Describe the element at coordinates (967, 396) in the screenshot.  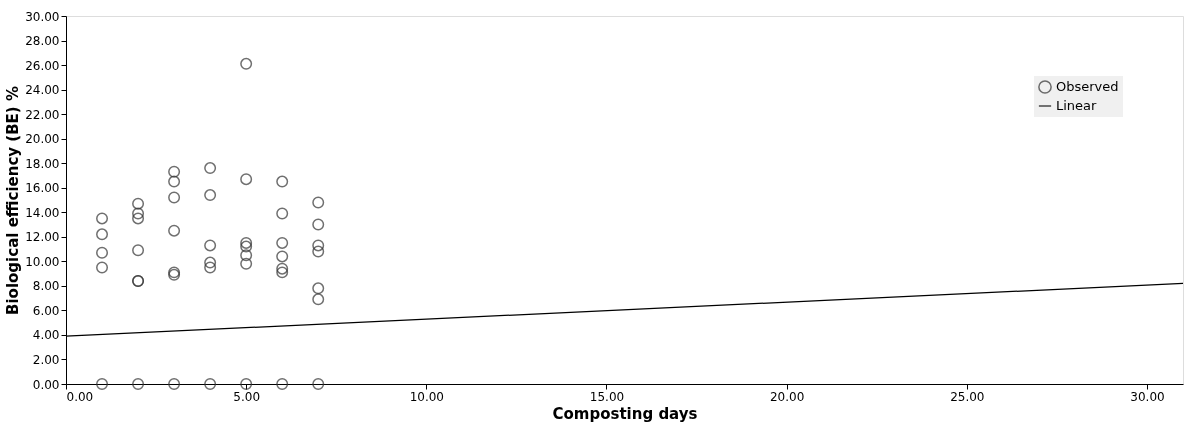
I see `x-tick-label: 25.00` at that location.